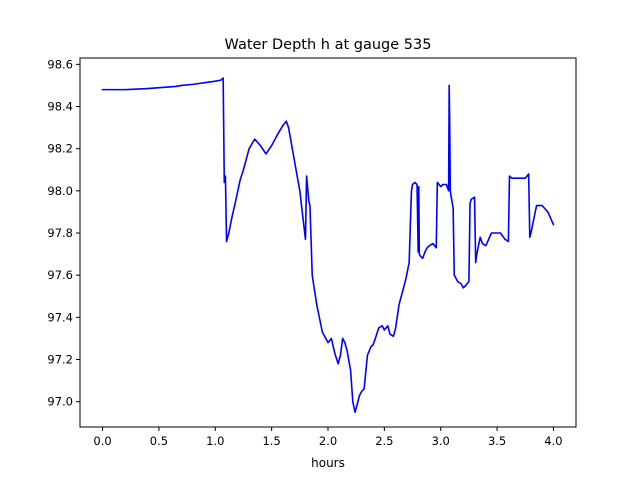 The width and height of the screenshot is (640, 484). Describe the element at coordinates (60, 402) in the screenshot. I see `y-tick-label: 97.0` at that location.